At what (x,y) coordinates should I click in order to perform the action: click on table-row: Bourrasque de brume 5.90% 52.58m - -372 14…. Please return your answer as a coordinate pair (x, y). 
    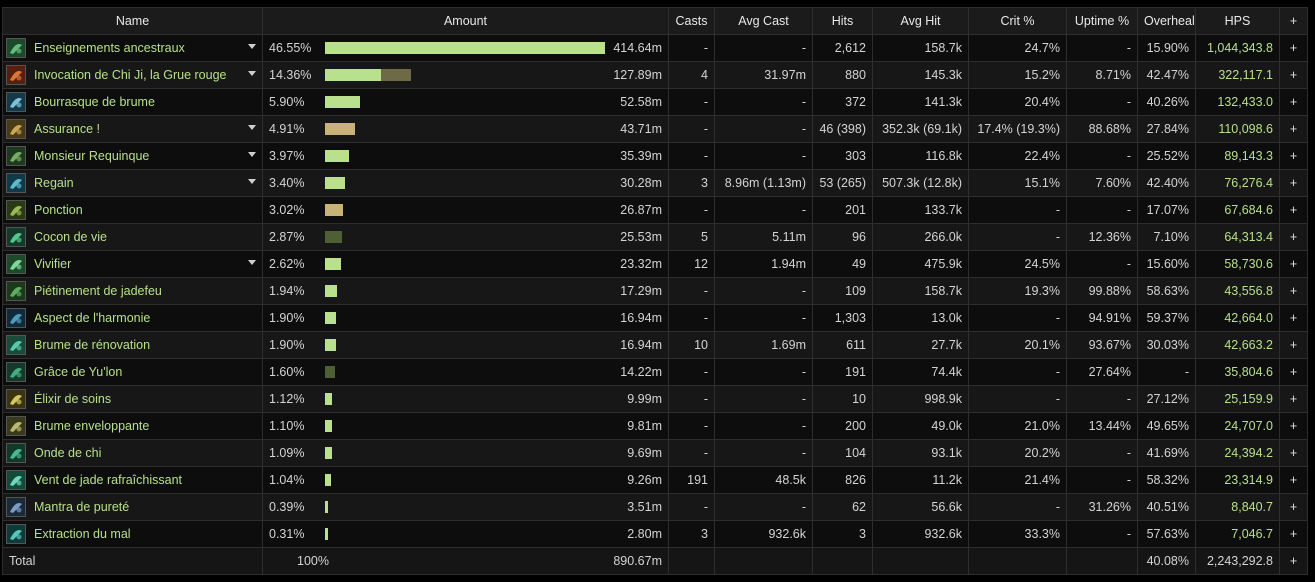
    Looking at the image, I should click on (655, 102).